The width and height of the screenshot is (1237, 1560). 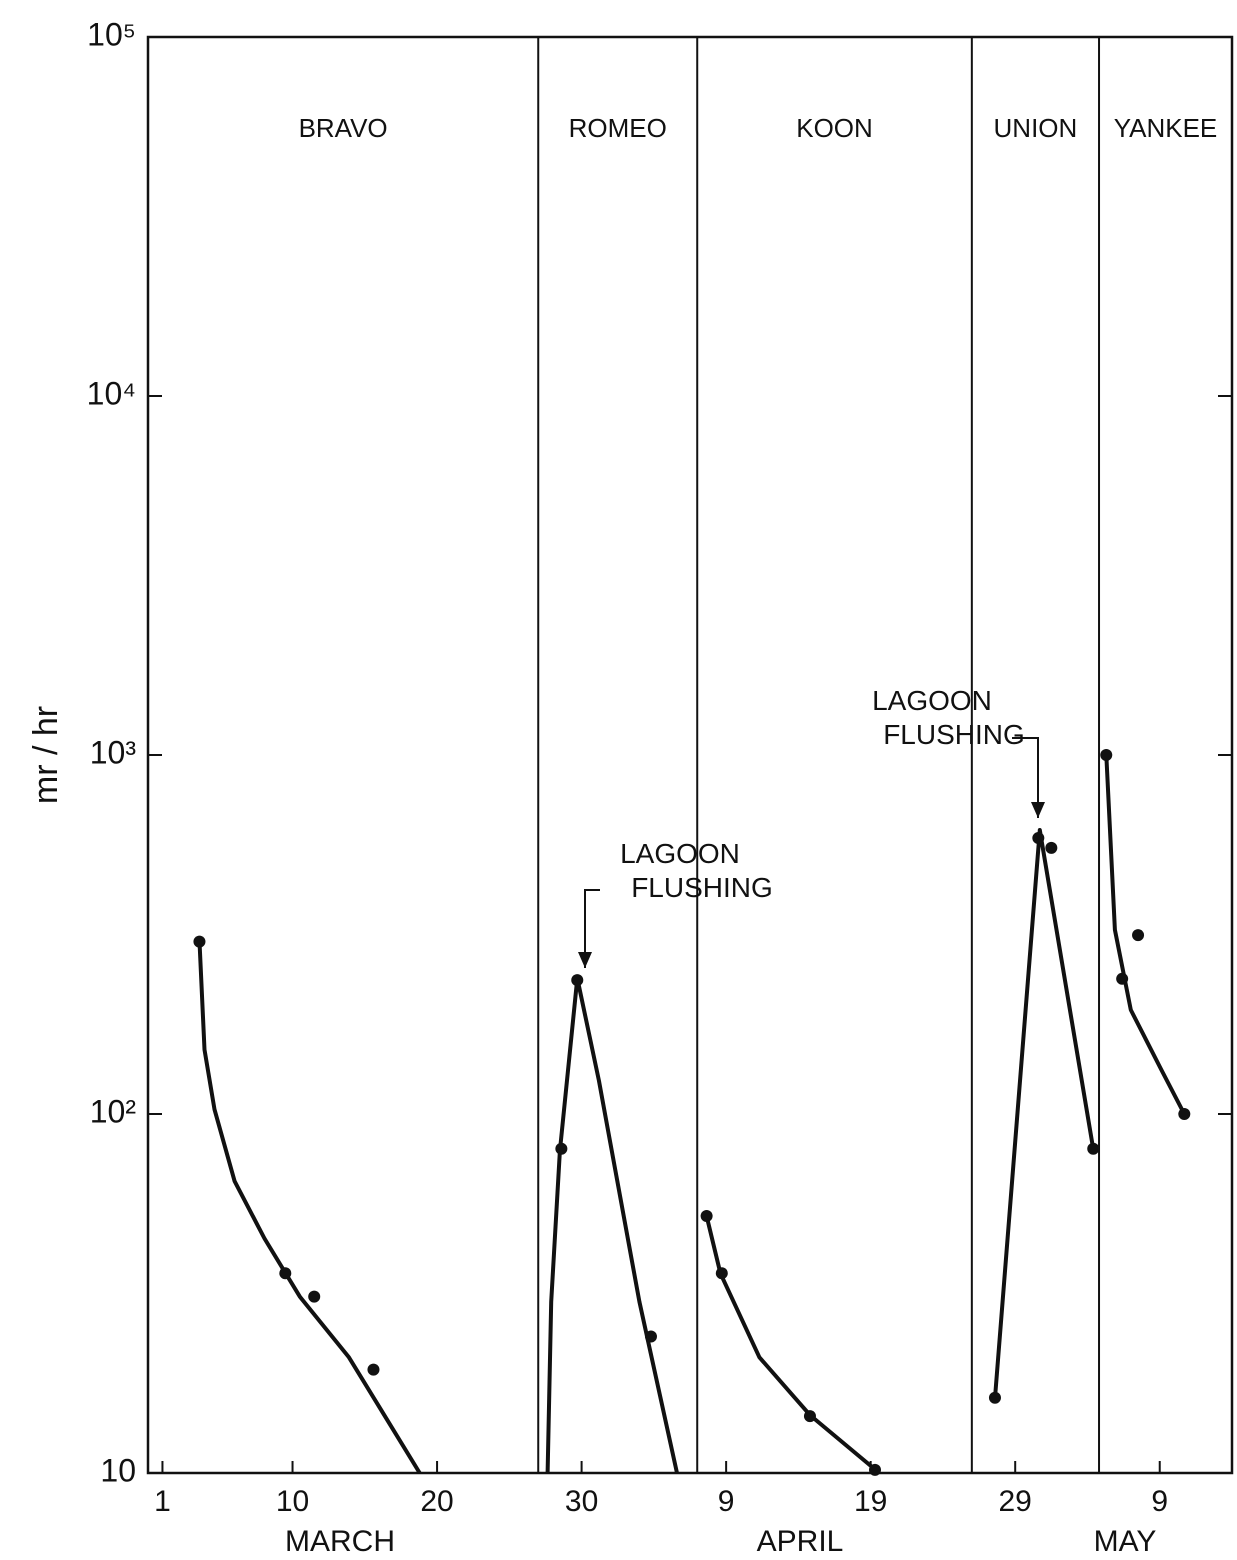 What do you see at coordinates (111, 34) in the screenshot?
I see `y-tick-label: 10⁵` at bounding box center [111, 34].